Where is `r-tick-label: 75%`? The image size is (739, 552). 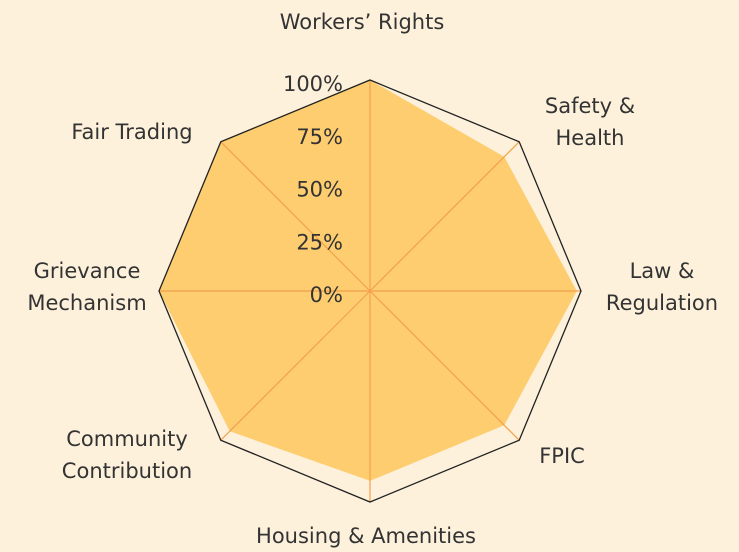 r-tick-label: 75% is located at coordinates (319, 137).